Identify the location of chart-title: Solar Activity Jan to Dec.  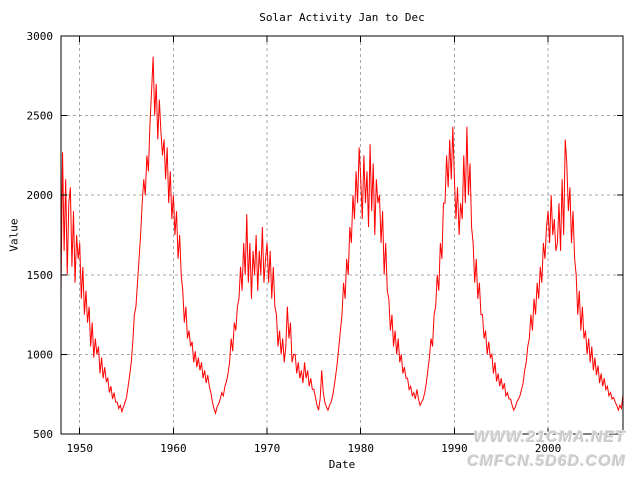
(342, 17).